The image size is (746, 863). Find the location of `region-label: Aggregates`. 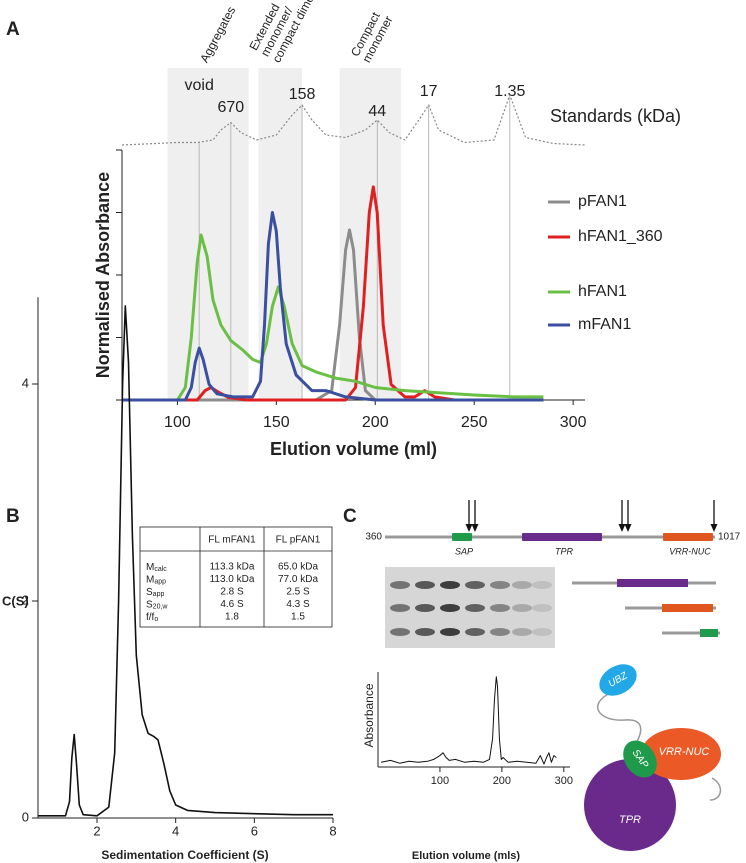

region-label: Aggregates is located at coordinates (217, 34).